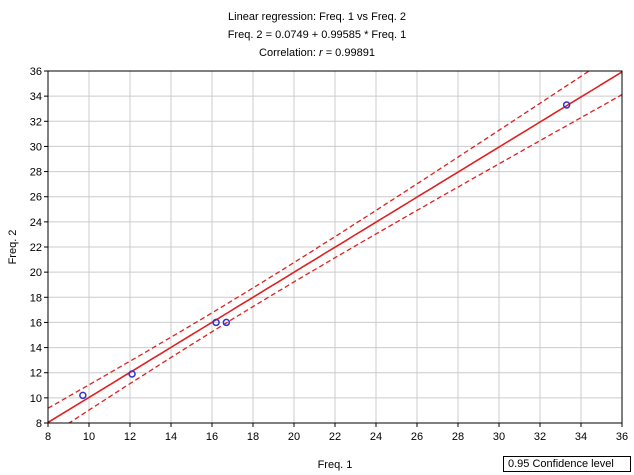 The image size is (634, 475). Describe the element at coordinates (294, 437) in the screenshot. I see `x-tick-label: 20` at that location.